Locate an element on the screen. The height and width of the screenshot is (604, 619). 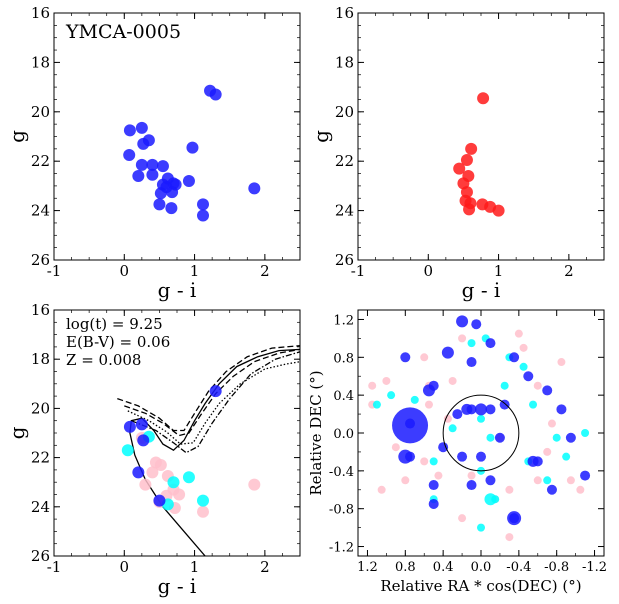
x-tick-label: -1 is located at coordinates (54, 271).